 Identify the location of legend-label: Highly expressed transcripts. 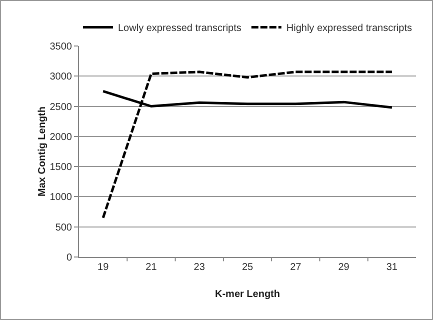
(349, 28).